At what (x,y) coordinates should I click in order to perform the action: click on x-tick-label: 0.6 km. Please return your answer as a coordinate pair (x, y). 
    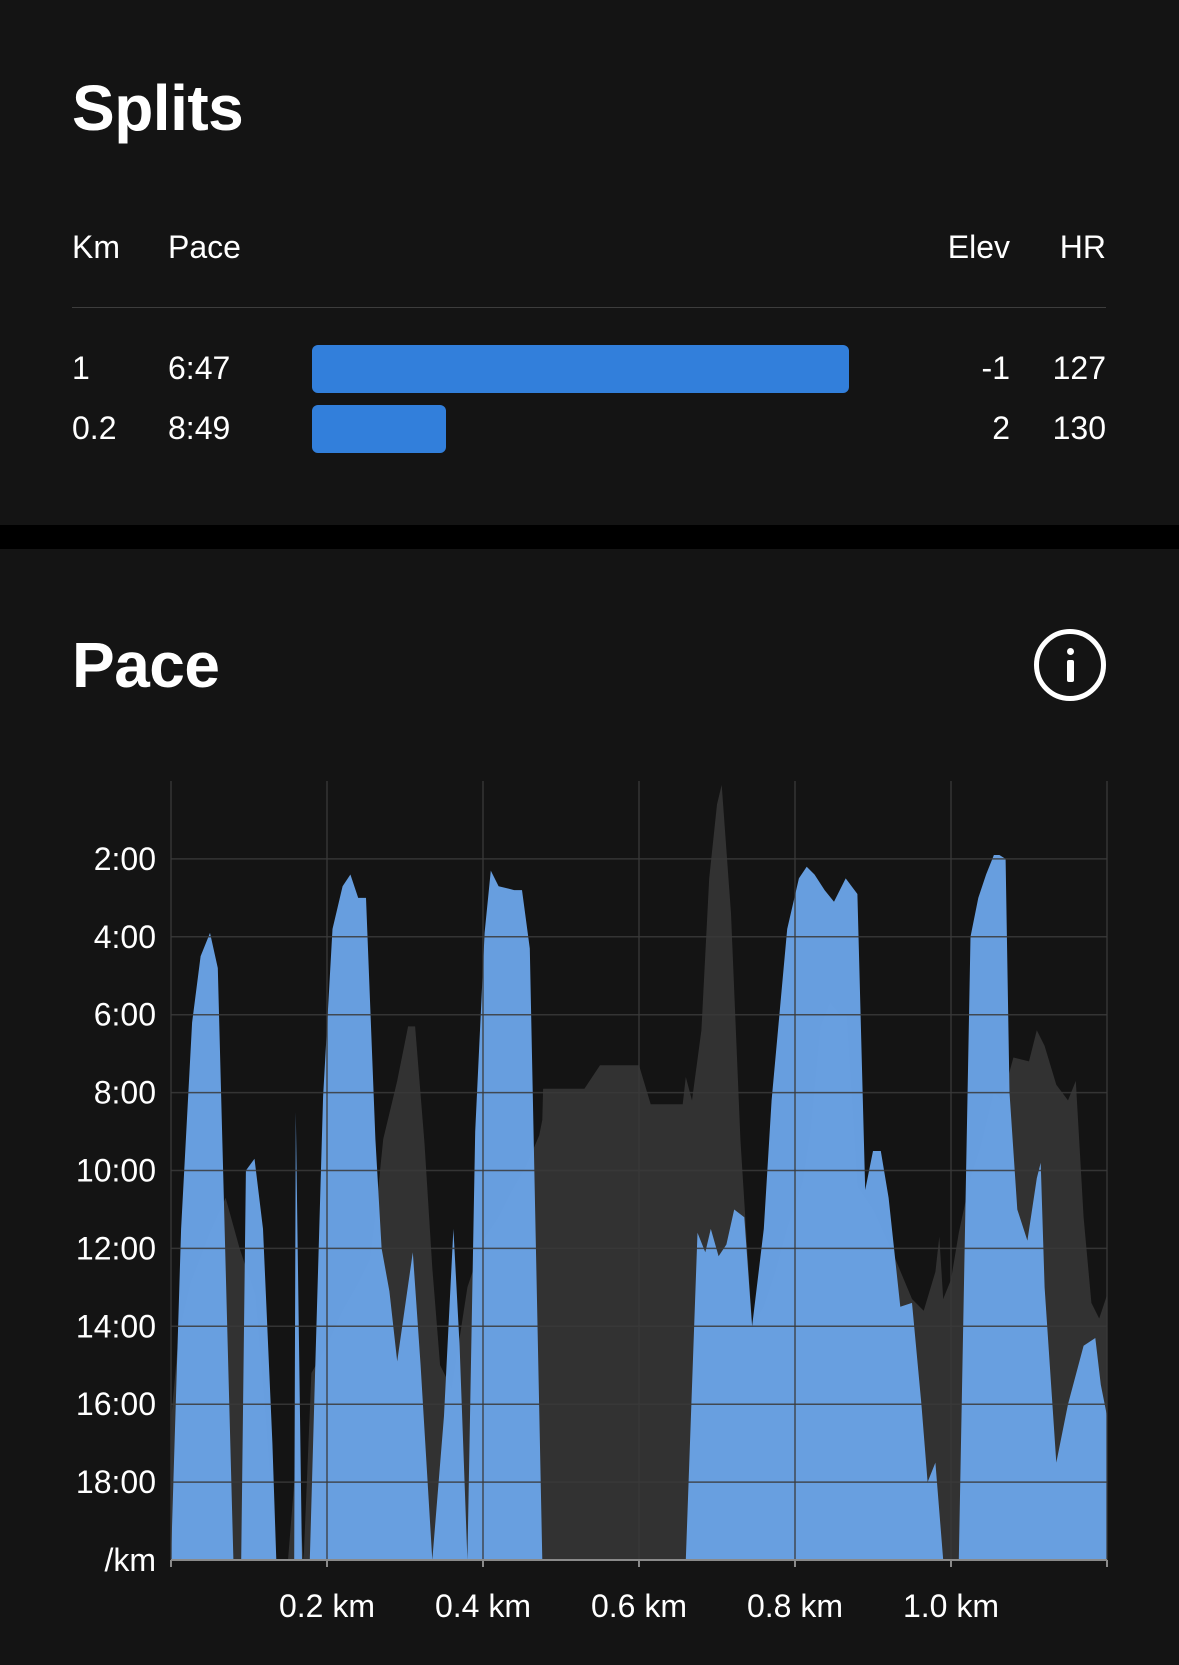
    Looking at the image, I should click on (639, 1606).